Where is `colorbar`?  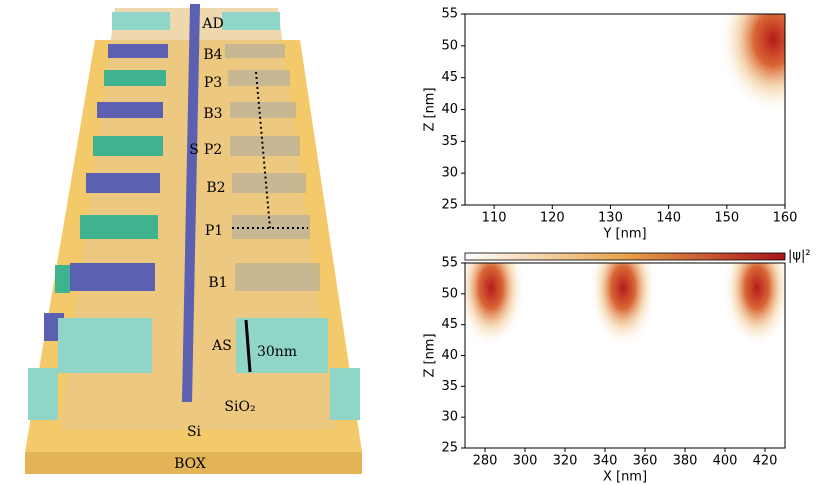
colorbar is located at coordinates (625, 256).